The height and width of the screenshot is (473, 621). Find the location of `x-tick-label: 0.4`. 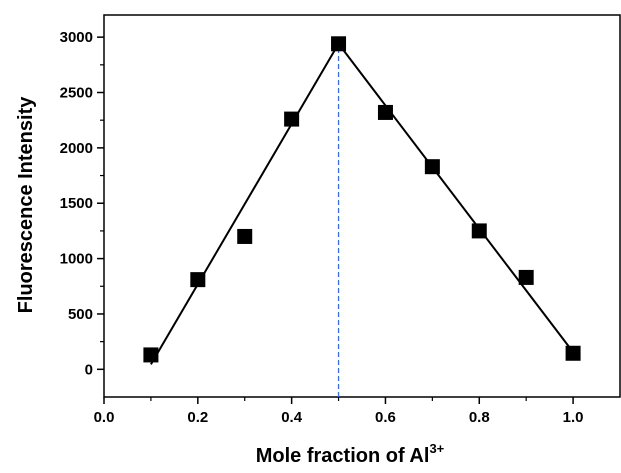

x-tick-label: 0.4 is located at coordinates (292, 417).